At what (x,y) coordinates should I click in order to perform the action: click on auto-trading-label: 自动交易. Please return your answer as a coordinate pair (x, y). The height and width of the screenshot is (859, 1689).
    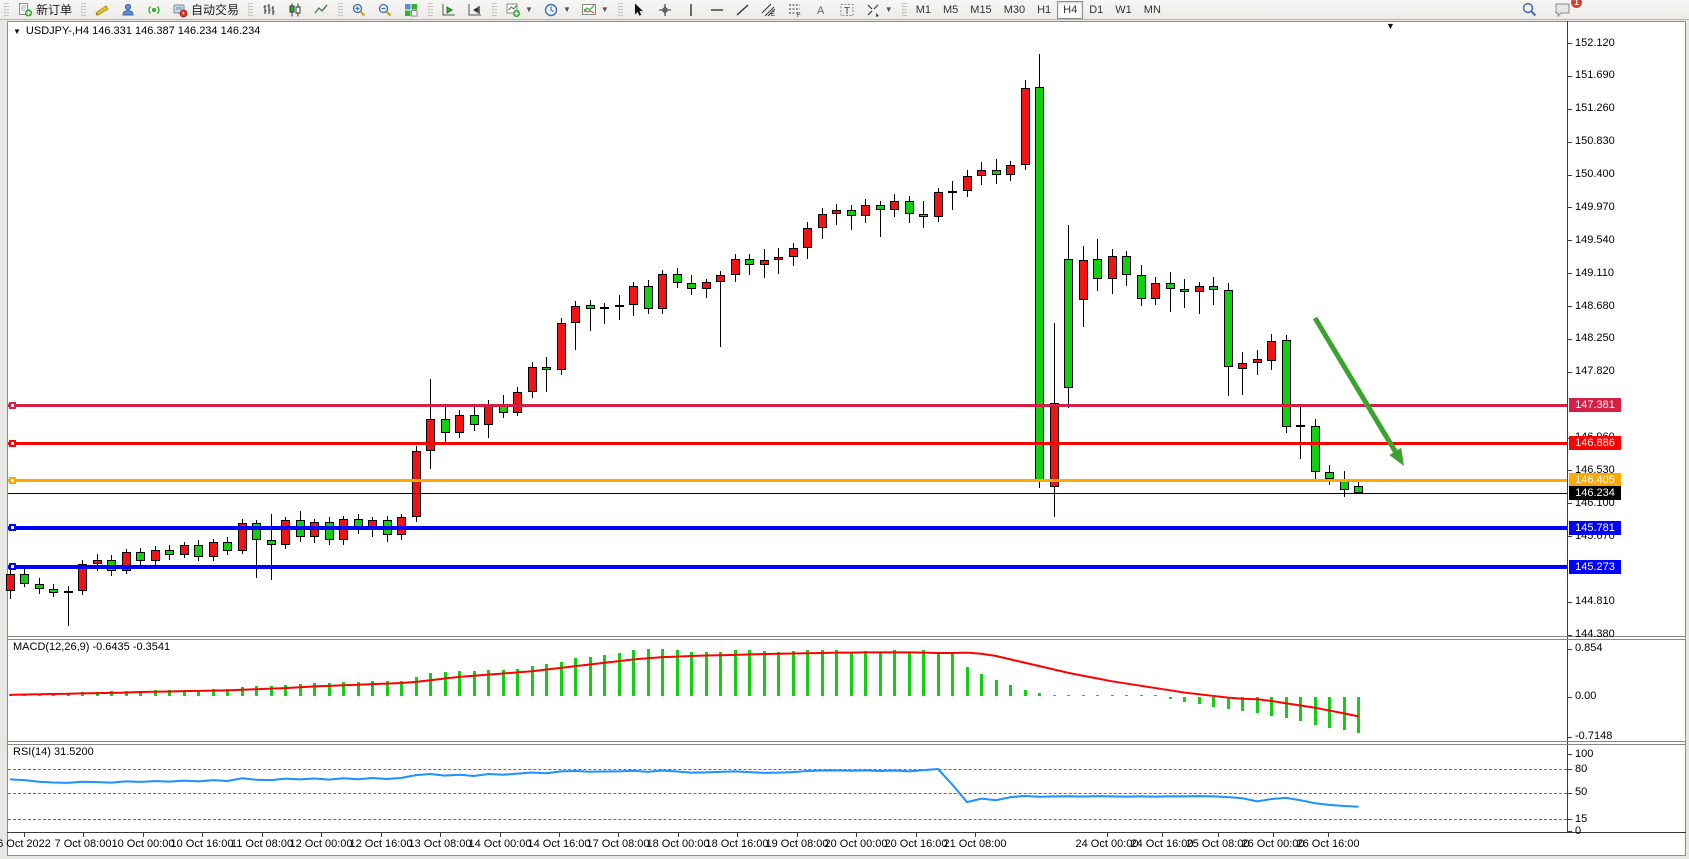
    Looking at the image, I should click on (215, 10).